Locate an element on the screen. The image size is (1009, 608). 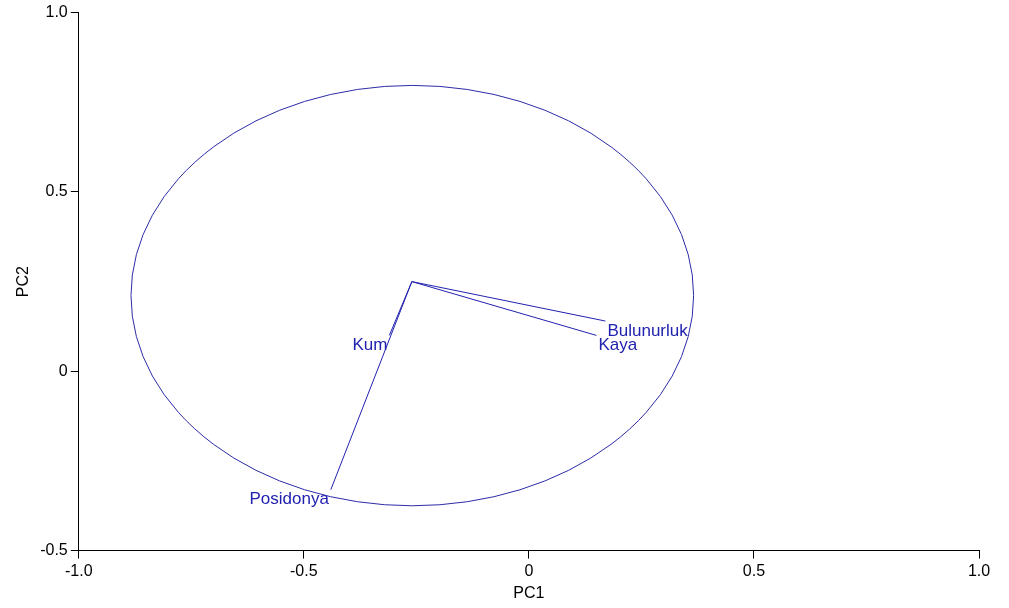
series-label: Posidonya is located at coordinates (289, 499).